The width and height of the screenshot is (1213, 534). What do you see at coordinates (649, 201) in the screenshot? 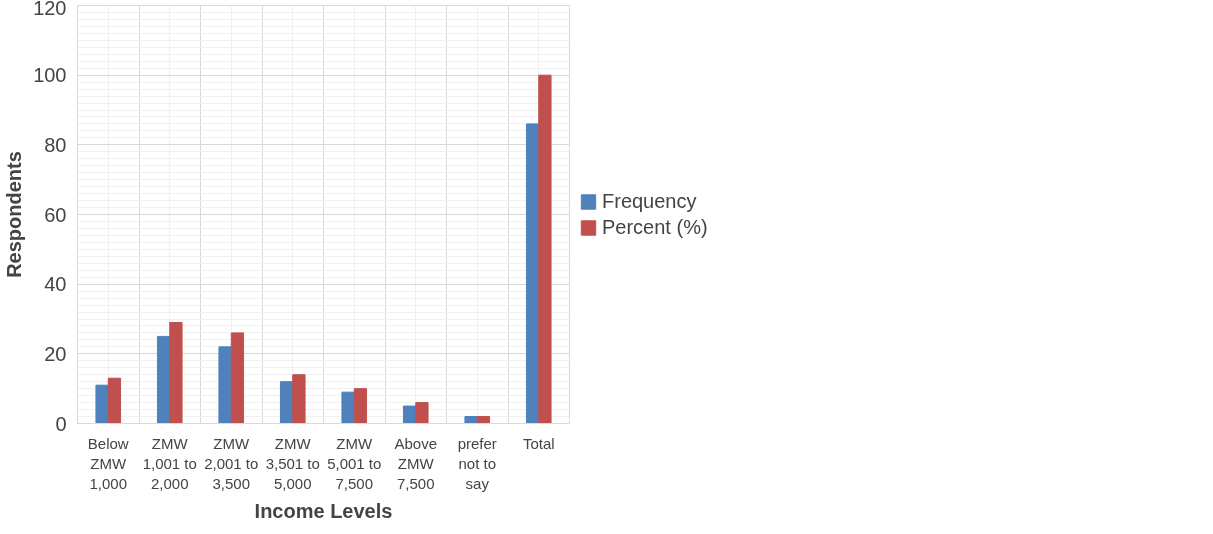
I see `legend-label: Frequency` at bounding box center [649, 201].